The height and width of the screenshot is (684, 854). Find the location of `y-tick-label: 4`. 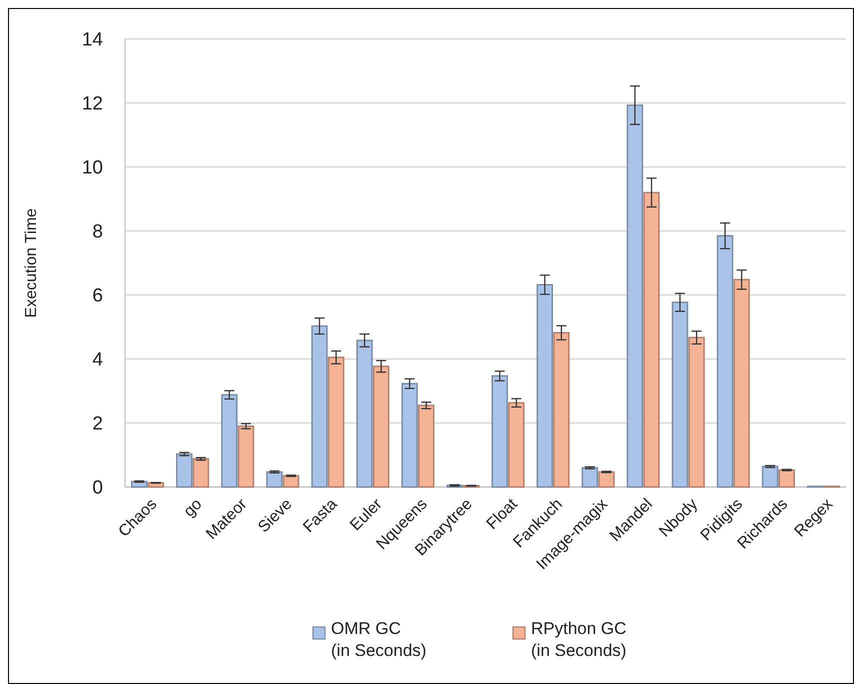

y-tick-label: 4 is located at coordinates (98, 360).